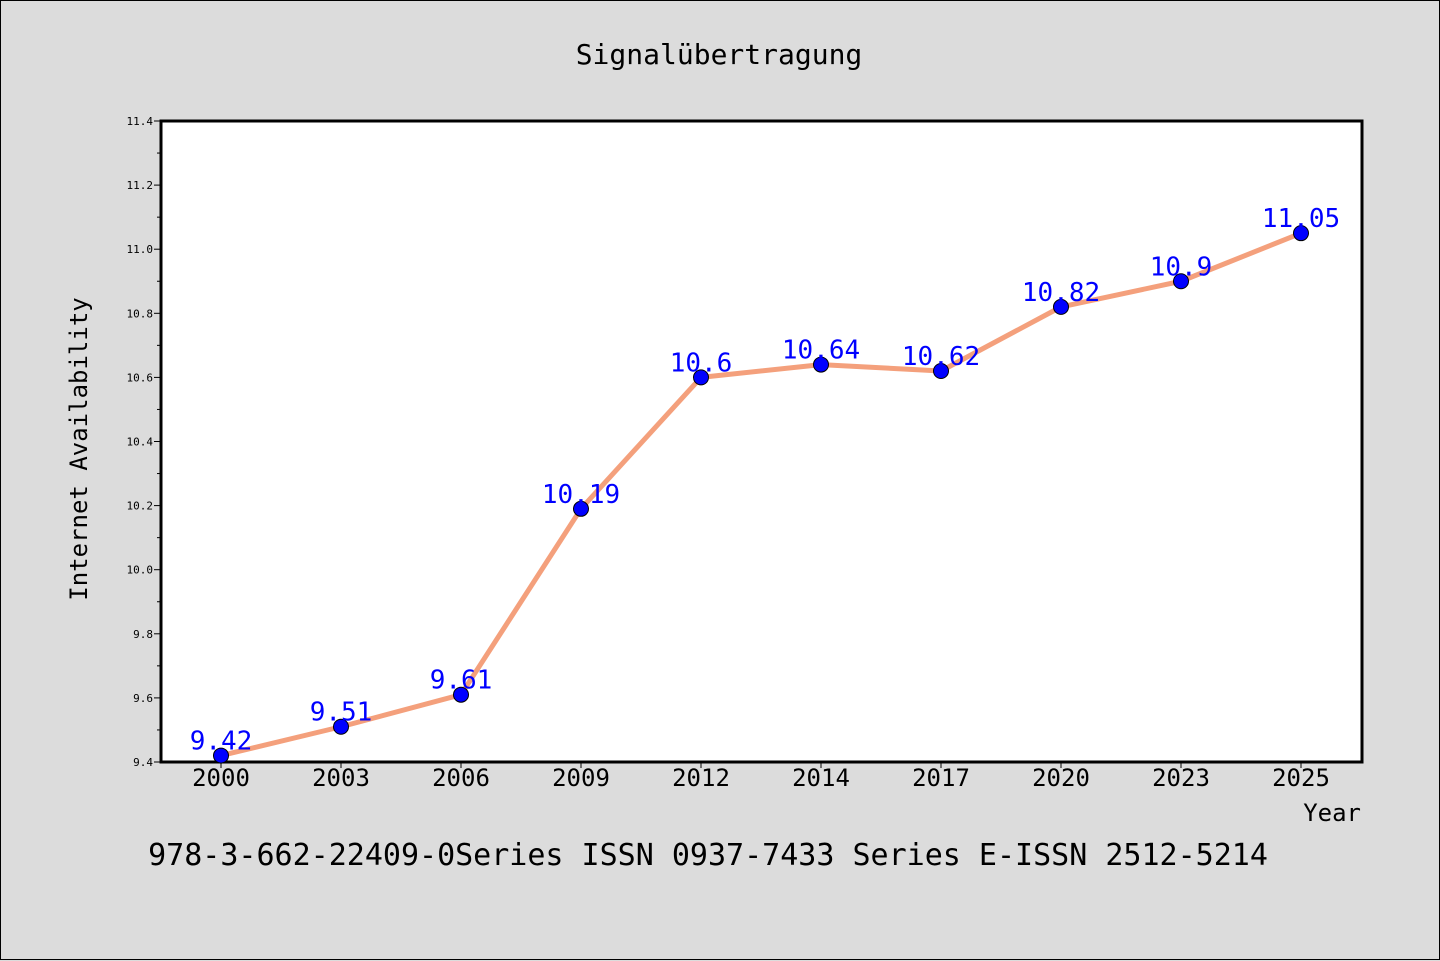 This screenshot has height=961, width=1440. What do you see at coordinates (140, 506) in the screenshot?
I see `y-tick-label: 10.2` at bounding box center [140, 506].